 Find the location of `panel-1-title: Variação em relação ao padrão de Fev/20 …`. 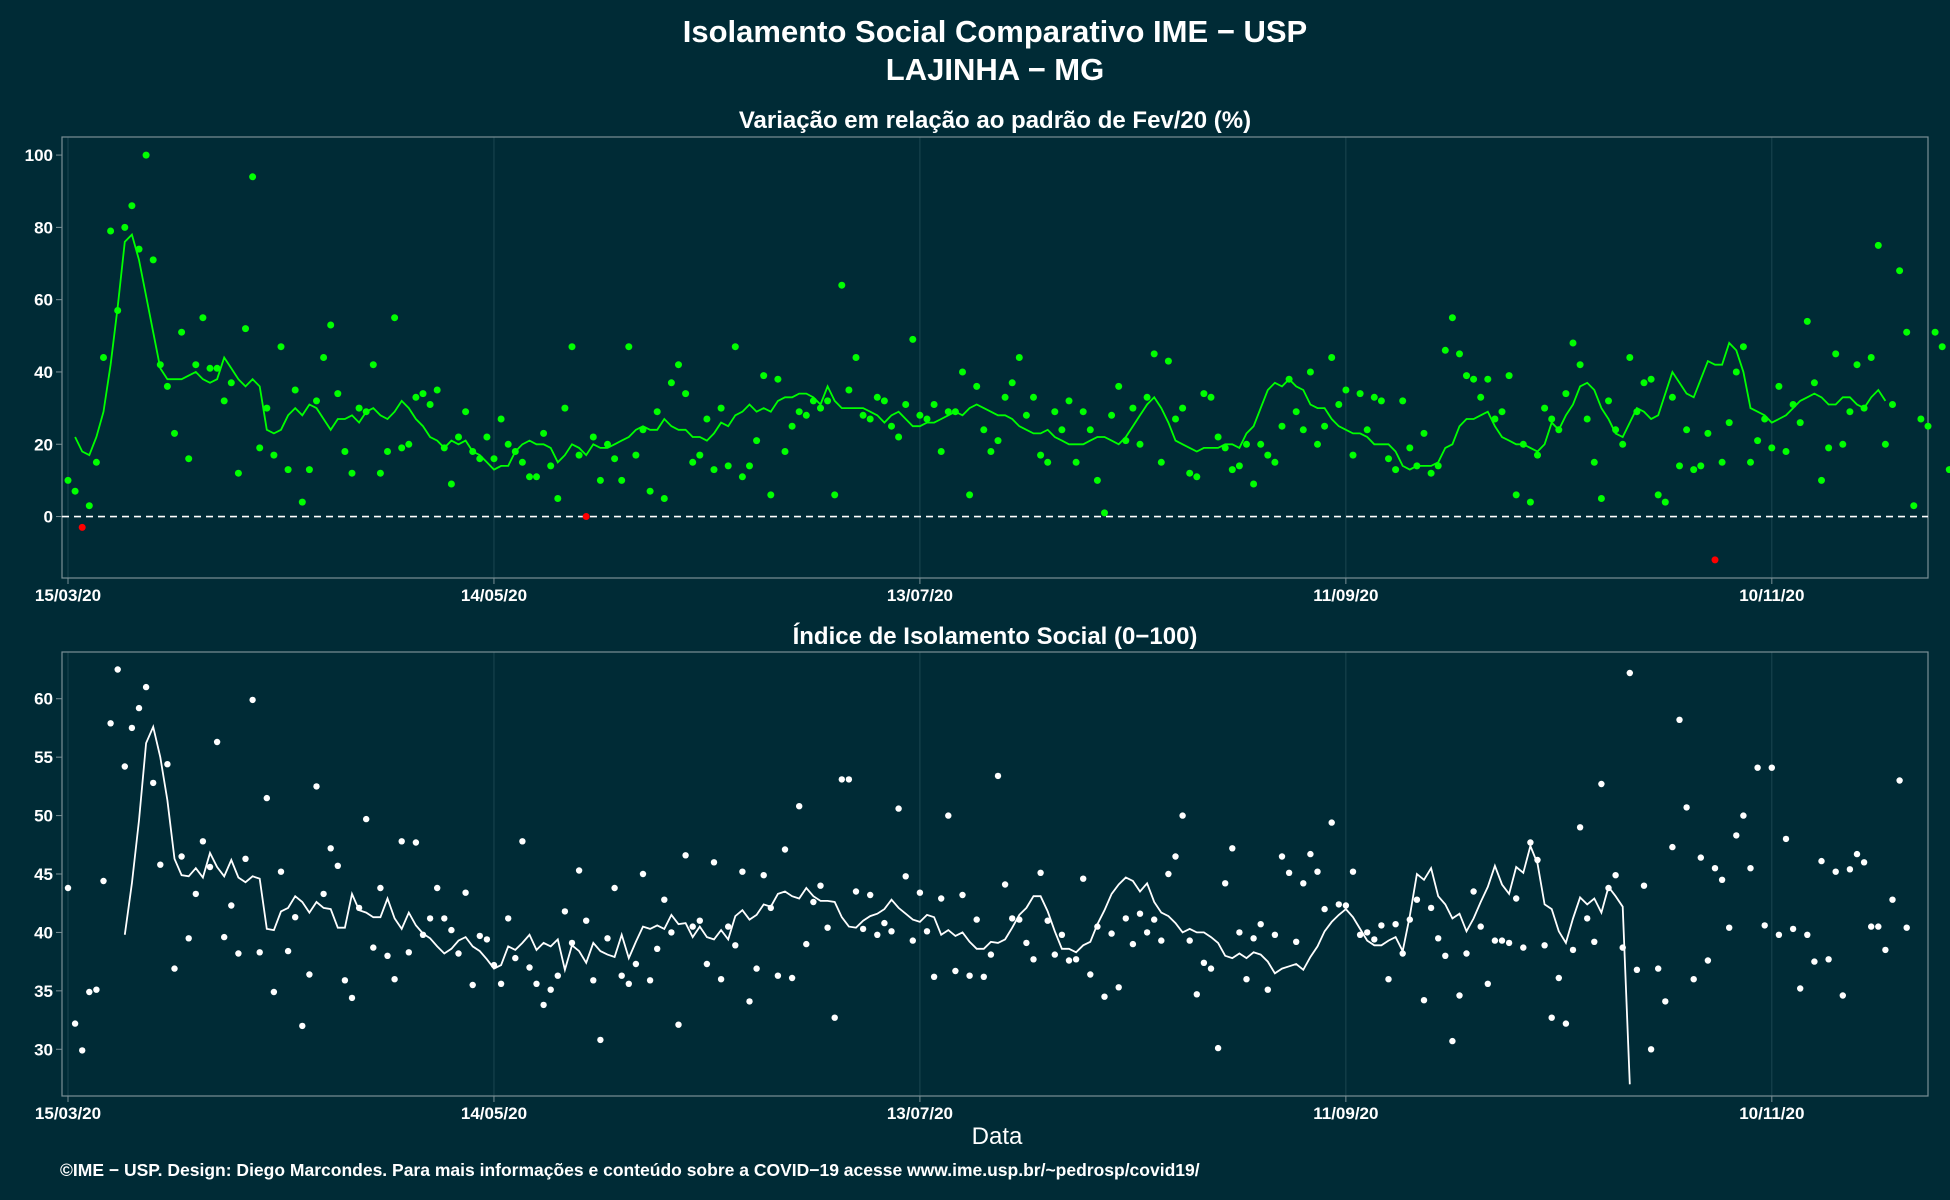

panel-1-title: Variação em relação ao padrão de Fev/20 … is located at coordinates (995, 120).